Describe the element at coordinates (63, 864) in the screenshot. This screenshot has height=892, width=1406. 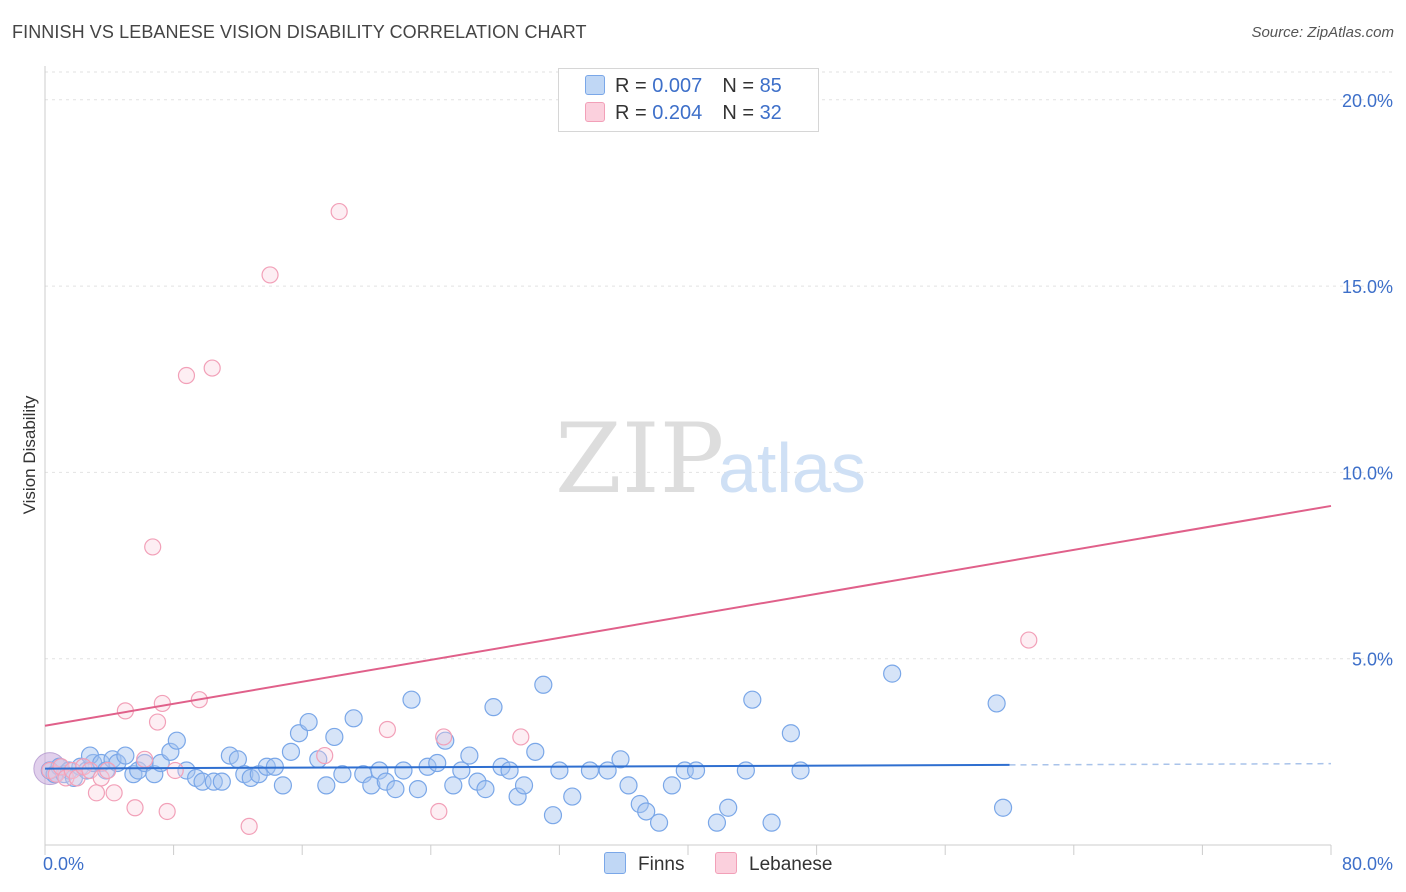
I see `x-tick-label-min: 0.0%` at that location.